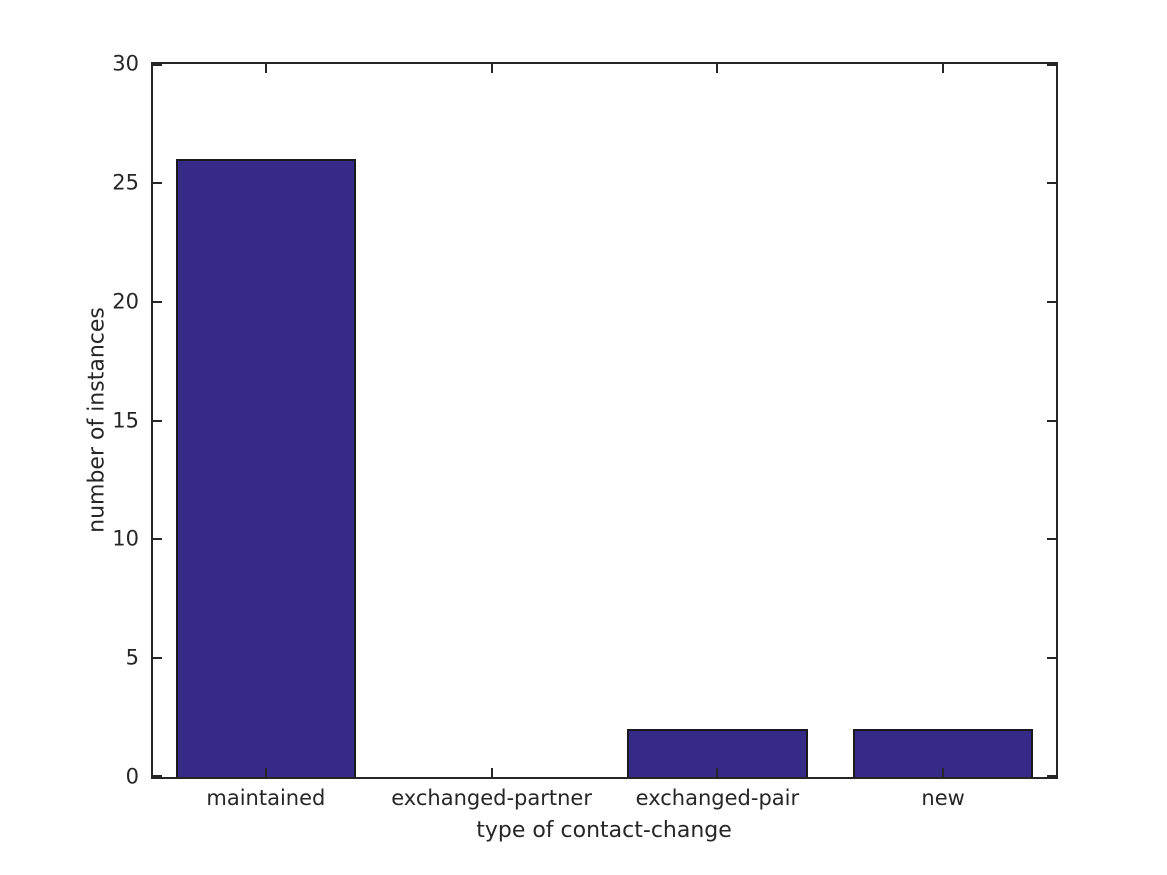  What do you see at coordinates (491, 68) in the screenshot?
I see `x-tick-top-exchanged-partner` at bounding box center [491, 68].